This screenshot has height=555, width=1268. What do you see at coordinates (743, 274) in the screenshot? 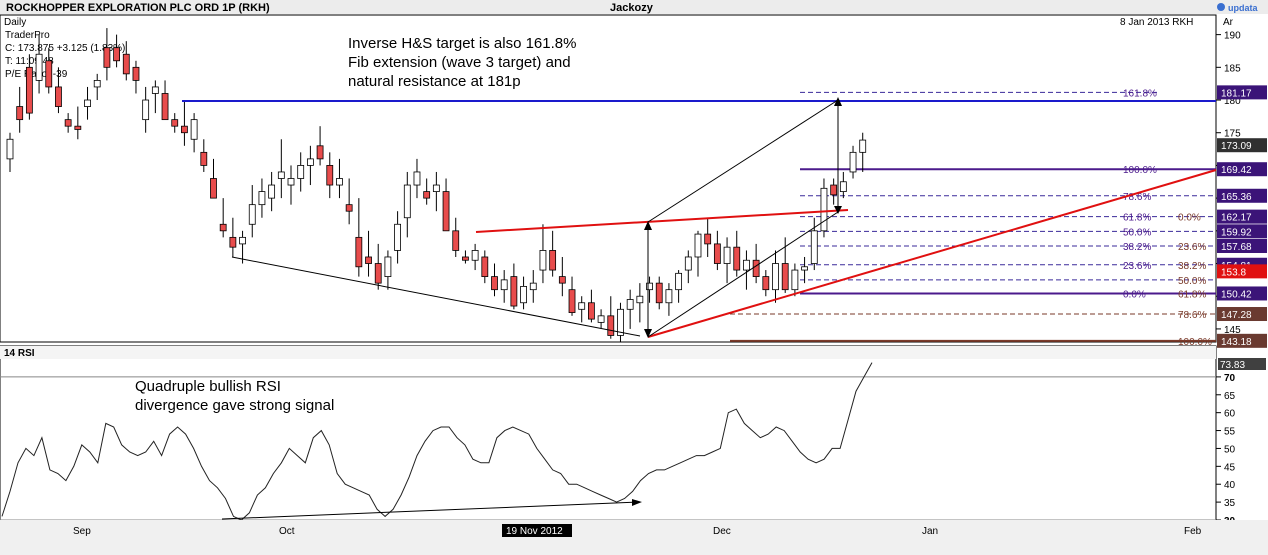
I see `projection-line-lower` at bounding box center [743, 274].